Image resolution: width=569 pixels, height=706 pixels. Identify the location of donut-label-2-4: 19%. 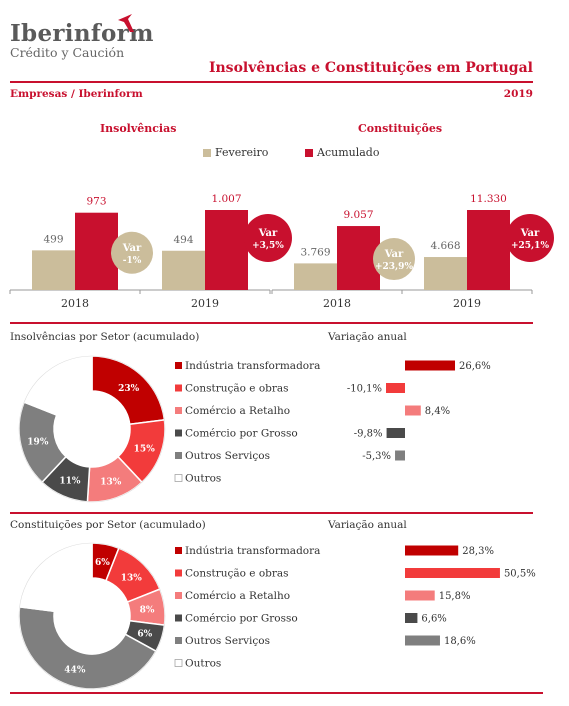
(38, 443).